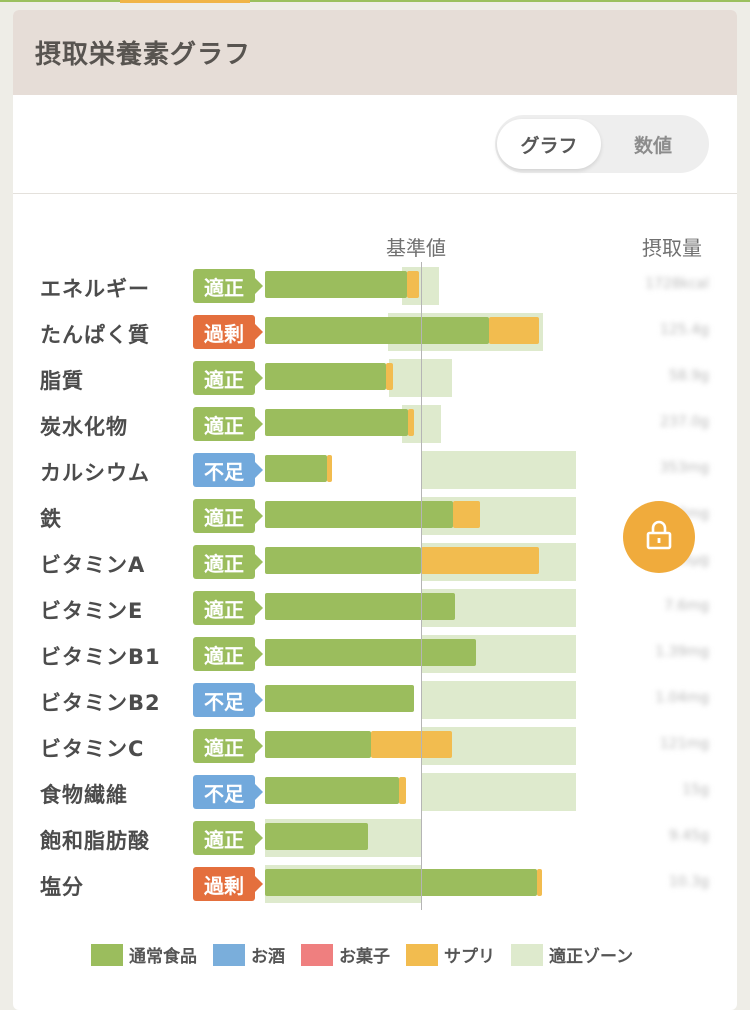 The height and width of the screenshot is (1010, 750). I want to click on legend-item: お酒, so click(249, 954).